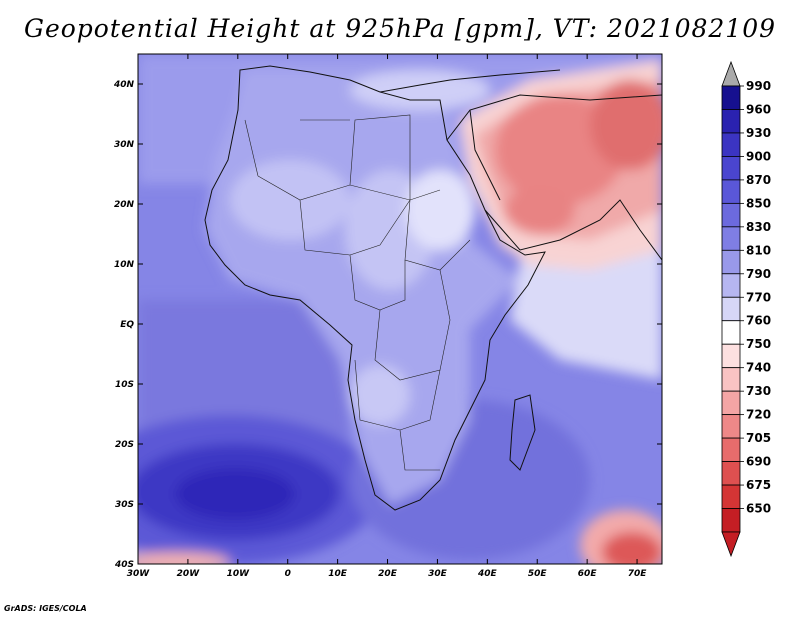  What do you see at coordinates (124, 385) in the screenshot?
I see `lat-tick-label: 10S` at bounding box center [124, 385].